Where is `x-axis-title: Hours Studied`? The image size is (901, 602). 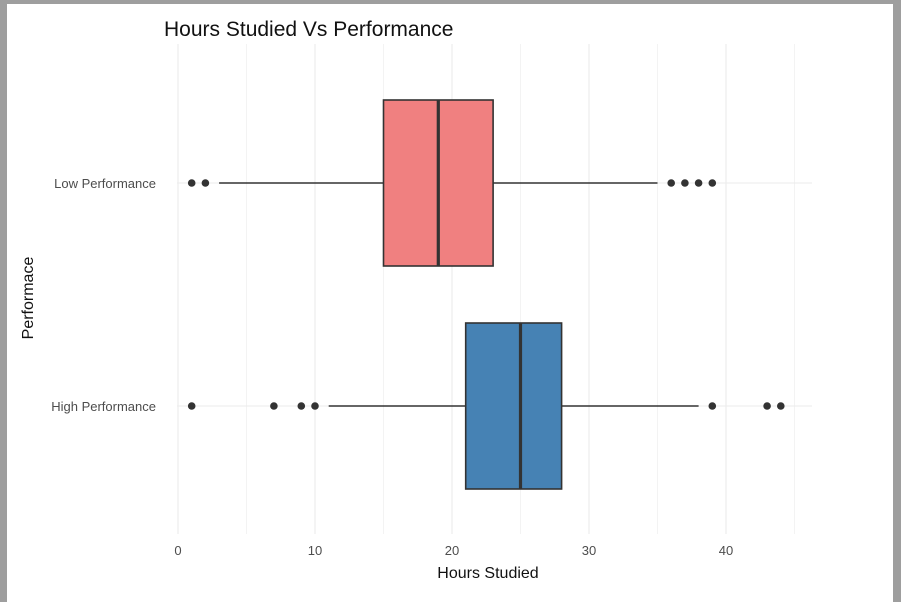
x-axis-title: Hours Studied is located at coordinates (487, 573).